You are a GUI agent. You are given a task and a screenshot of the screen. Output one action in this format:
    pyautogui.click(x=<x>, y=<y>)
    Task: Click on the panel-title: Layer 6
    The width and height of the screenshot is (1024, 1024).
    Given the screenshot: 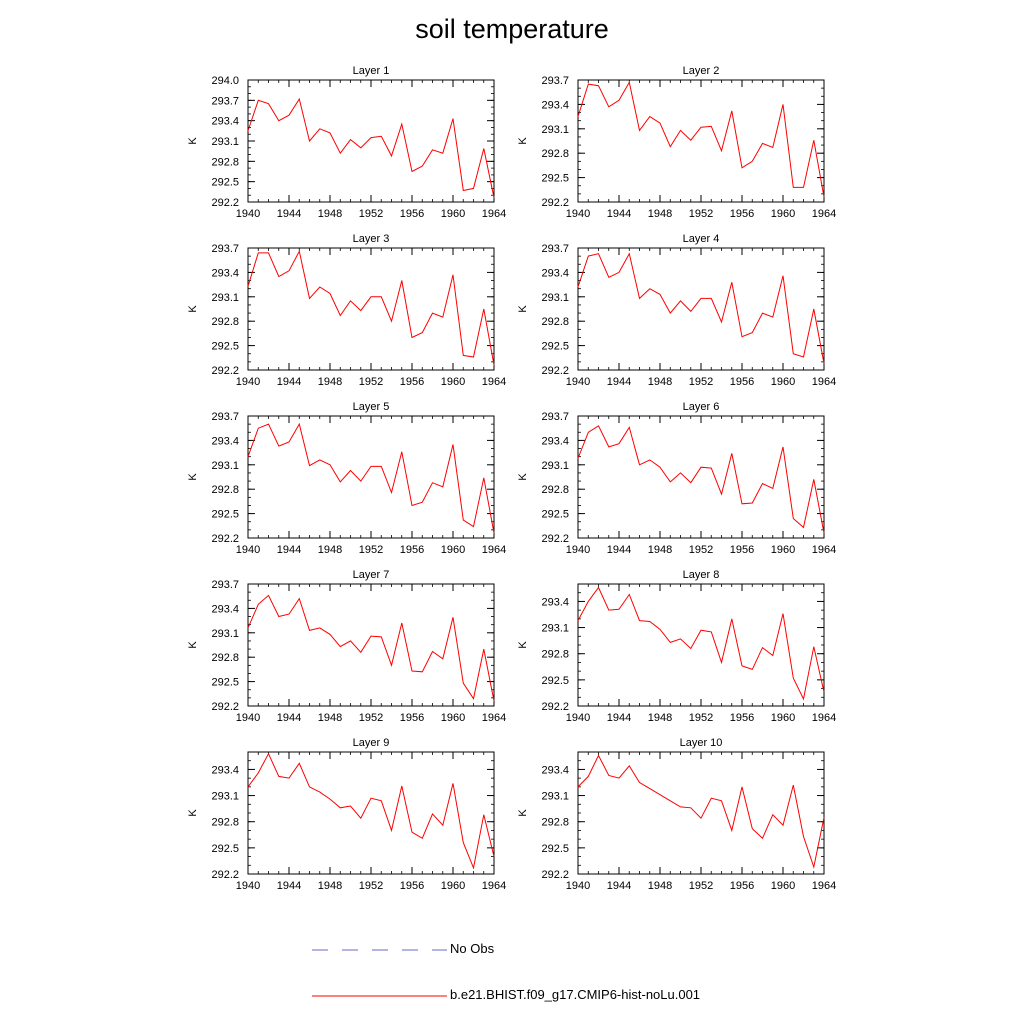 What is the action you would take?
    pyautogui.click(x=701, y=407)
    